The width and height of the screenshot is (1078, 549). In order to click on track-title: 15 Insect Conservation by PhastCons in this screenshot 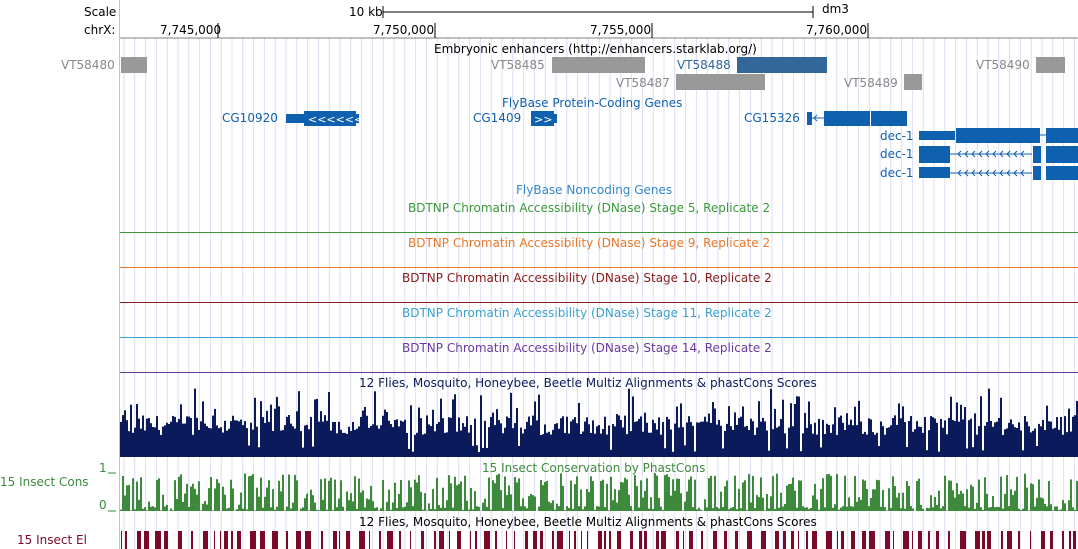, I will do `click(594, 468)`.